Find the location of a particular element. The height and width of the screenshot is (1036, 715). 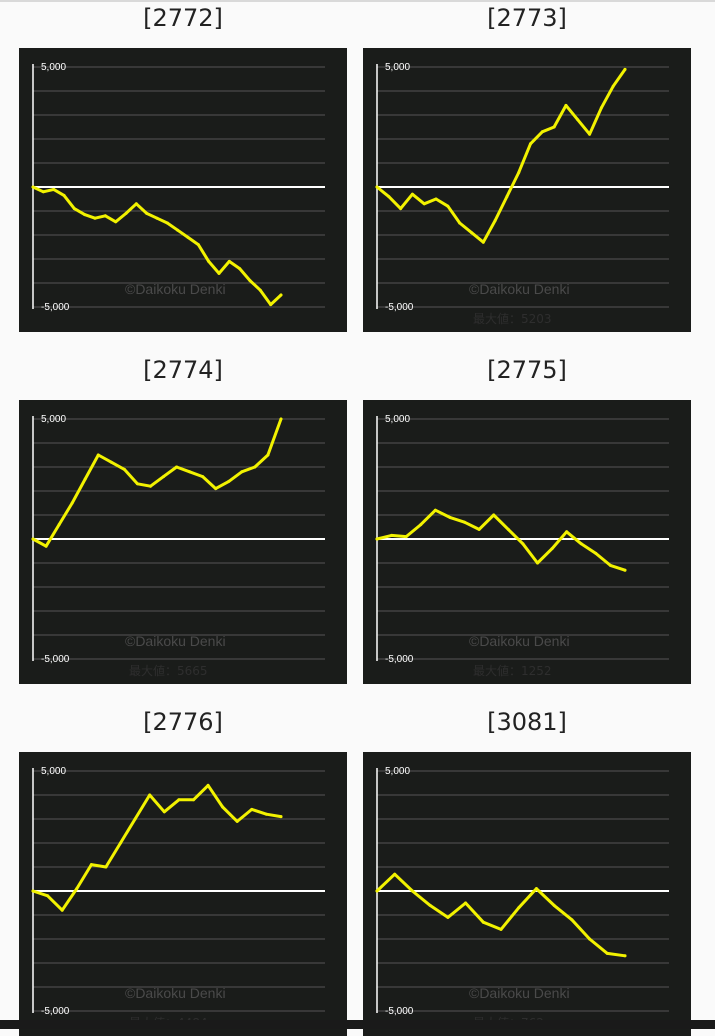

chart-canvas: 5,000 -5,000 ©Daikoku Denki 最大値：5203 is located at coordinates (527, 190).